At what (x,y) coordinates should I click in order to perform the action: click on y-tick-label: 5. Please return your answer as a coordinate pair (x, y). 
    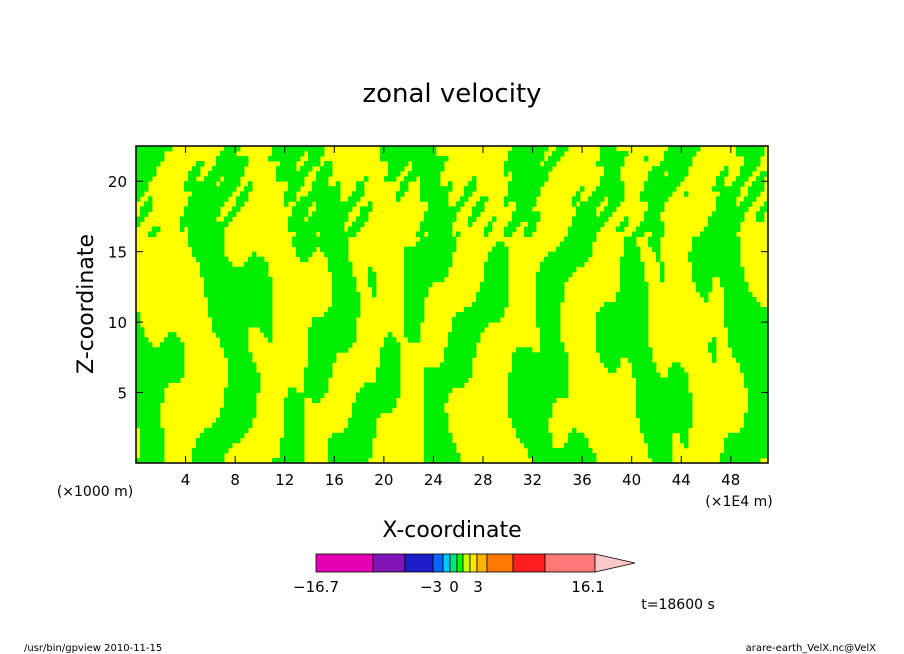
    Looking at the image, I should click on (122, 394).